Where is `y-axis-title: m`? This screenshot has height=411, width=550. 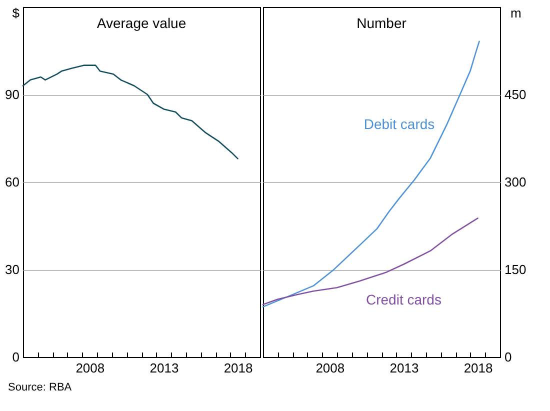
y-axis-title: m is located at coordinates (516, 13).